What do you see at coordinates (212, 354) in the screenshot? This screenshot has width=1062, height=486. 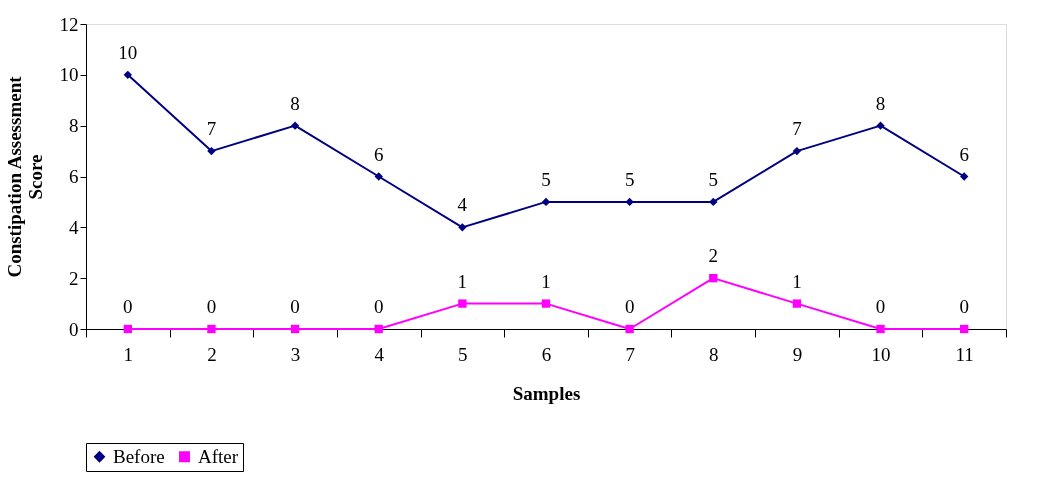 I see `x-tick-label: 2` at bounding box center [212, 354].